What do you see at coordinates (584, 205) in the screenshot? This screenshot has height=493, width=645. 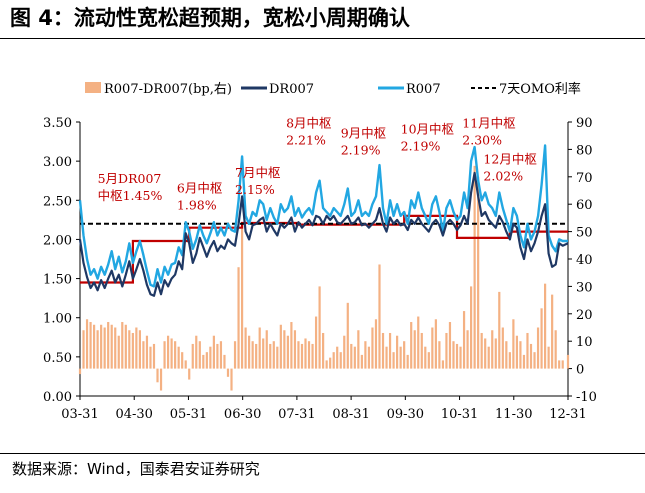 I see `y-right-tick-label: 60` at bounding box center [584, 205].